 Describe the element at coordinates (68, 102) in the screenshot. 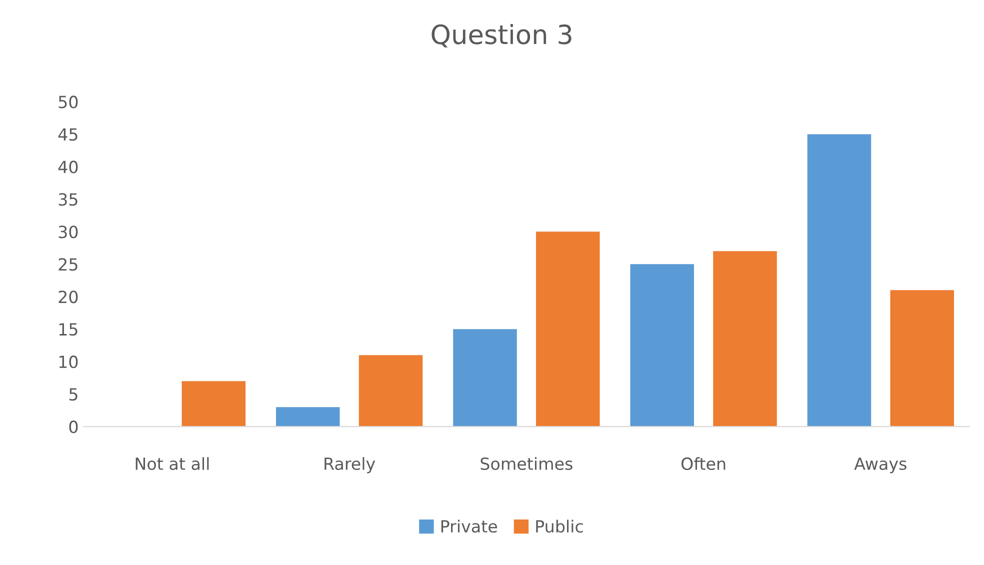

I see `y-tick-label: 50` at that location.